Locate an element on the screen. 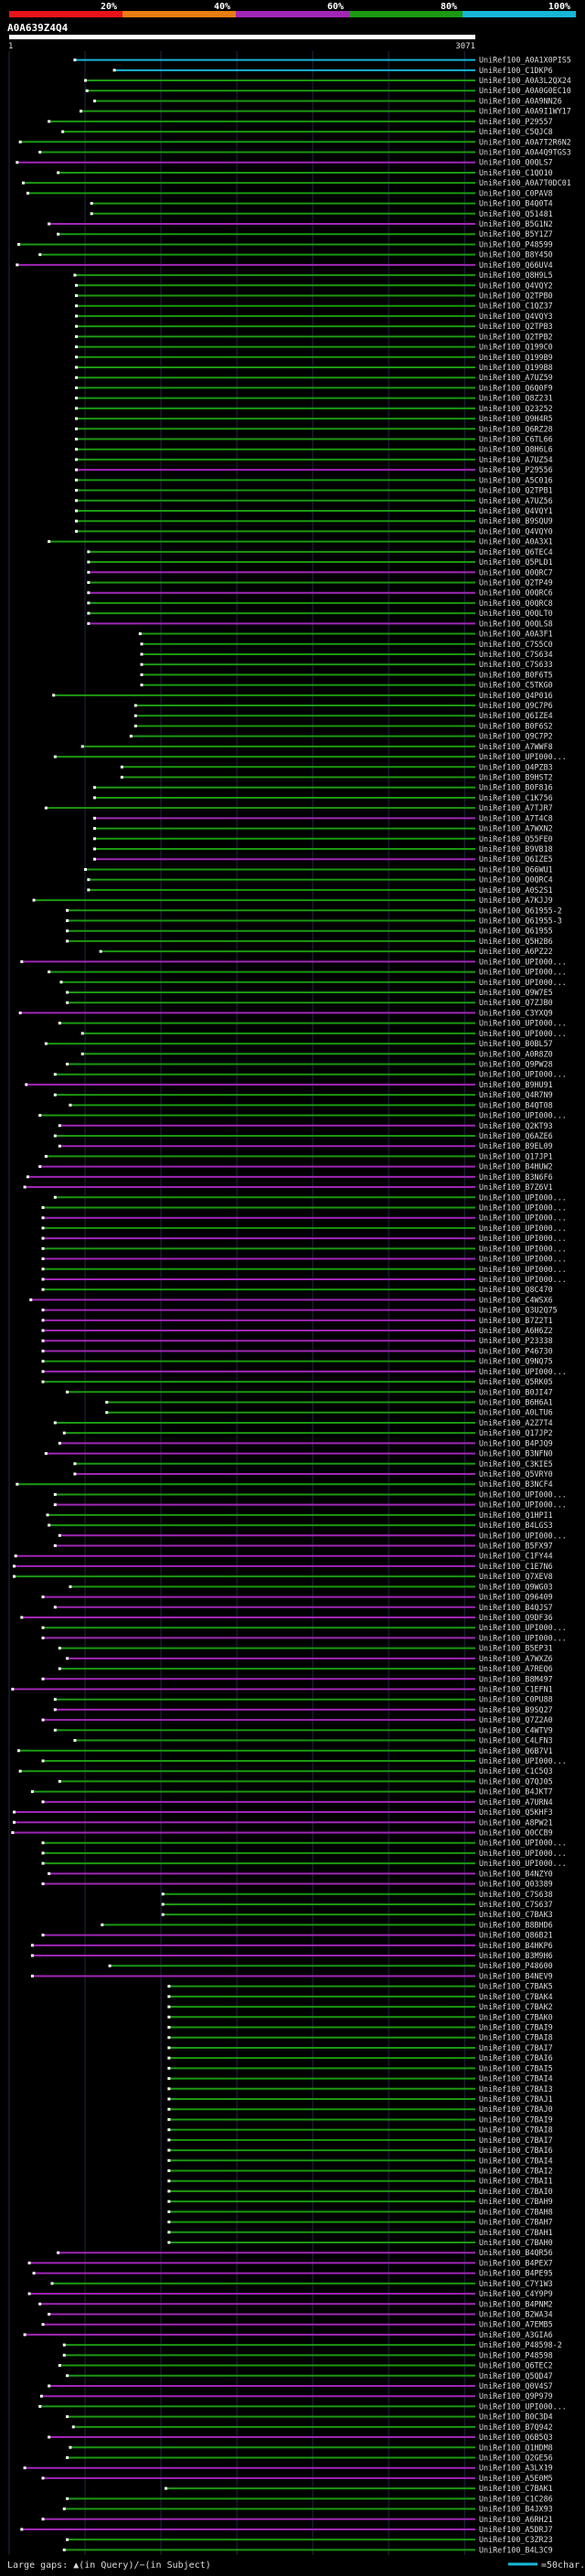 The width and height of the screenshot is (585, 2576). hit-label: UniRef100_C7BAI6 is located at coordinates (516, 2150).